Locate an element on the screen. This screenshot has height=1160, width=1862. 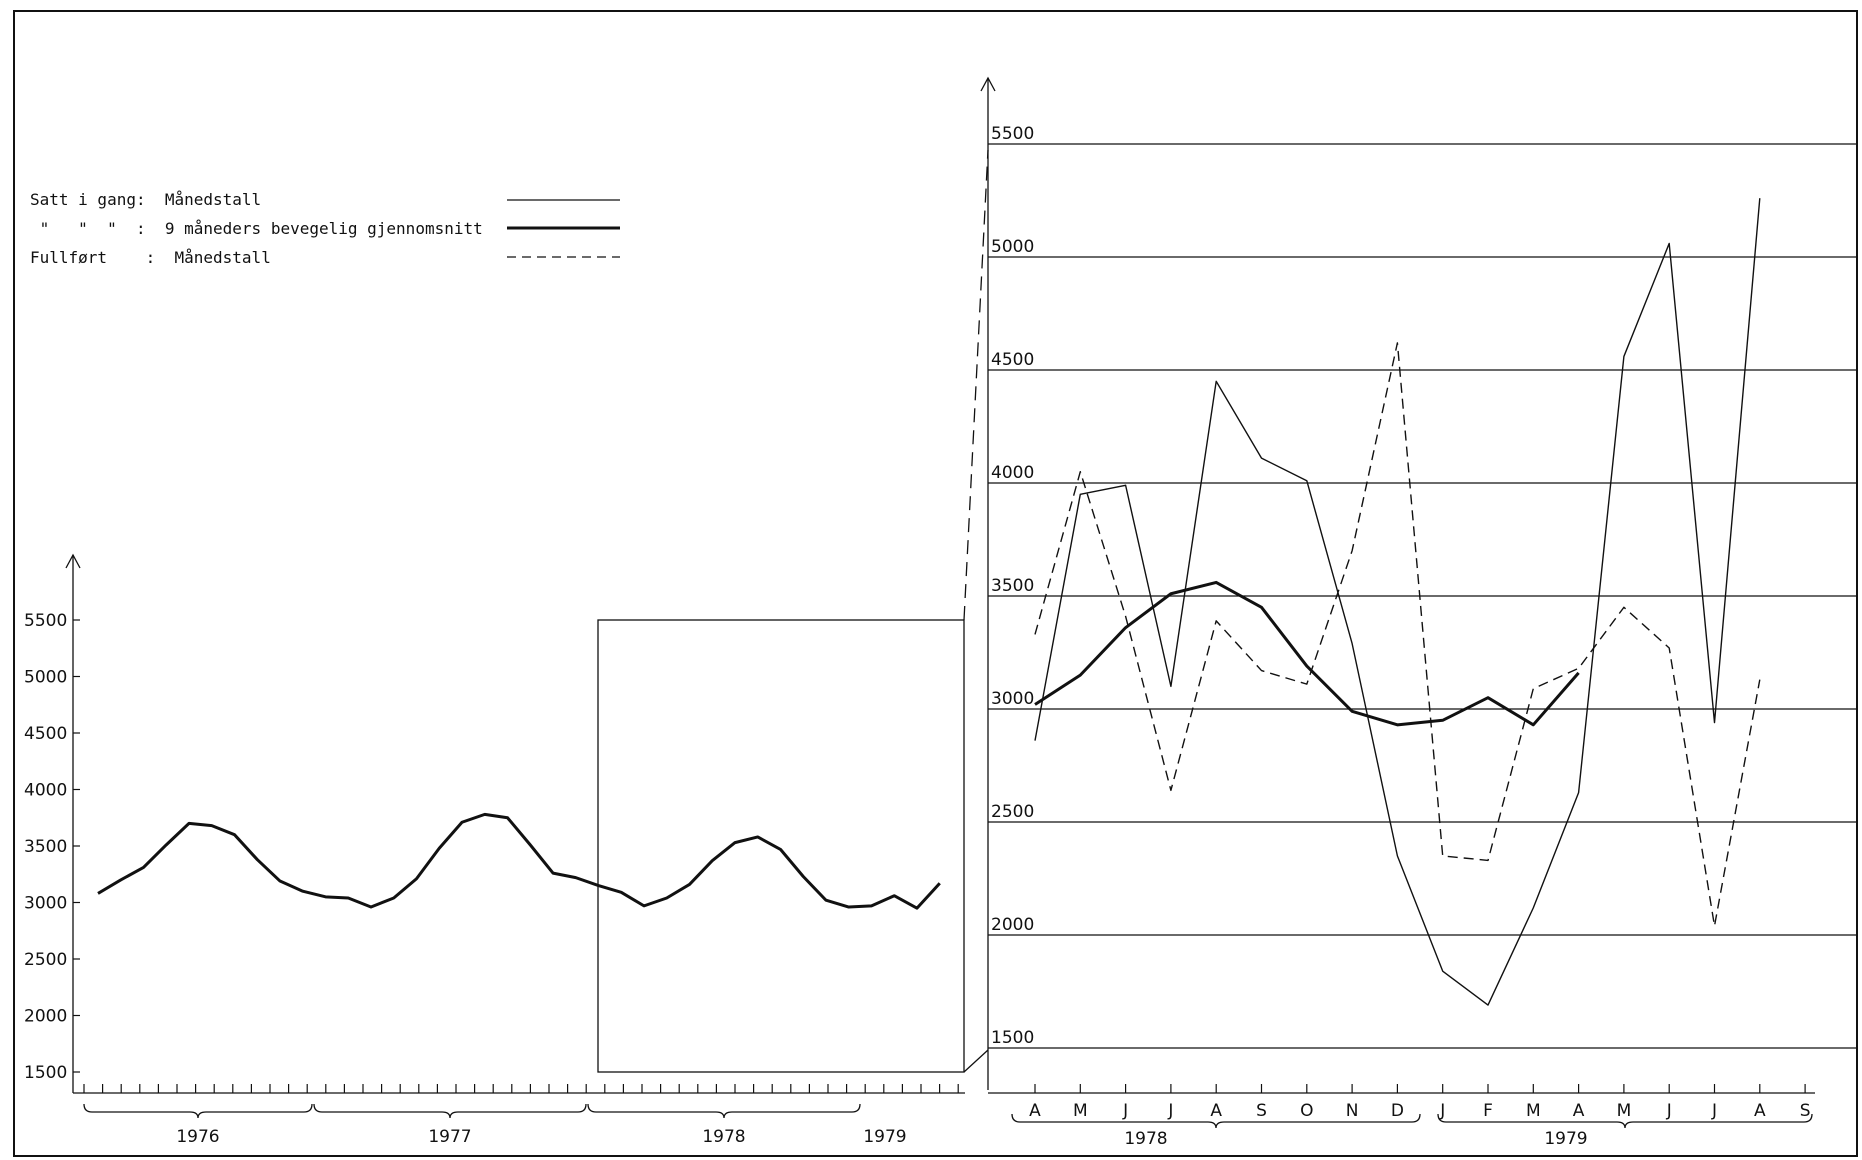
right-year-label: 1979 is located at coordinates (1565, 1139).